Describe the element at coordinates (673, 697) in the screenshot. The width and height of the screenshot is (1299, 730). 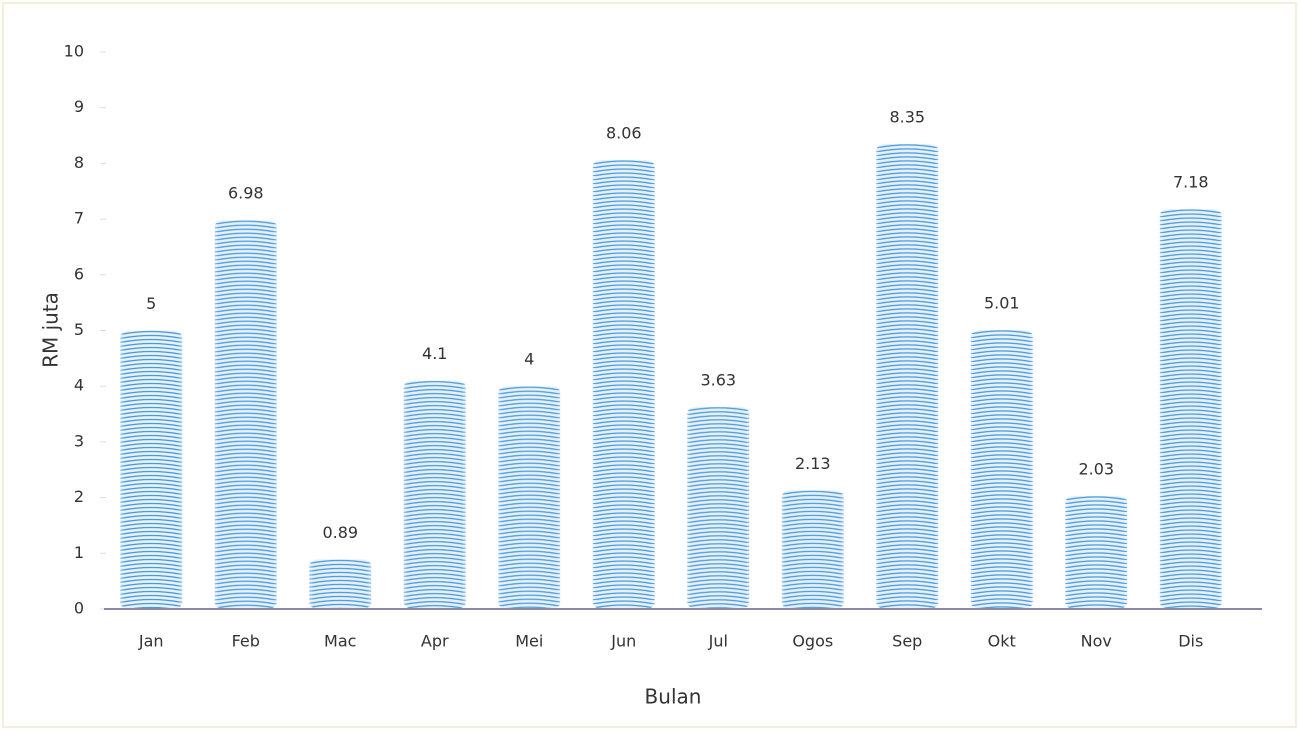
I see `x-axis-title: Bulan` at that location.